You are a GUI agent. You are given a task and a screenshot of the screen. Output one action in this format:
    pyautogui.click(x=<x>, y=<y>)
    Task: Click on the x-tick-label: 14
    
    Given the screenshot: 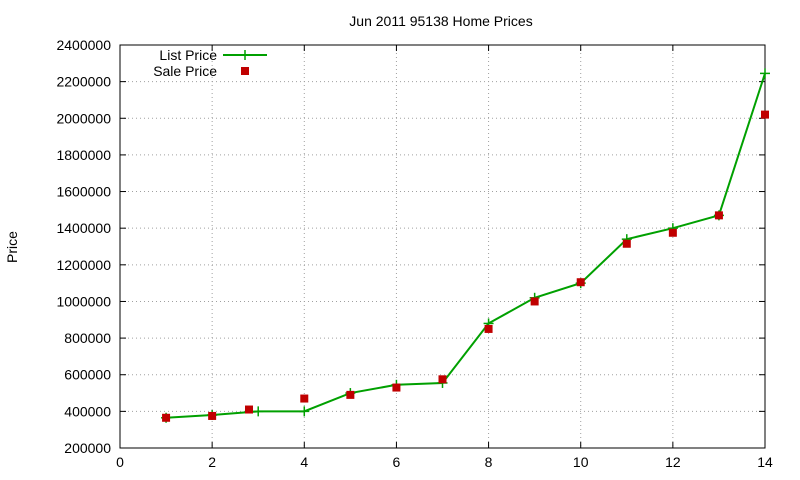 What is the action you would take?
    pyautogui.click(x=765, y=462)
    